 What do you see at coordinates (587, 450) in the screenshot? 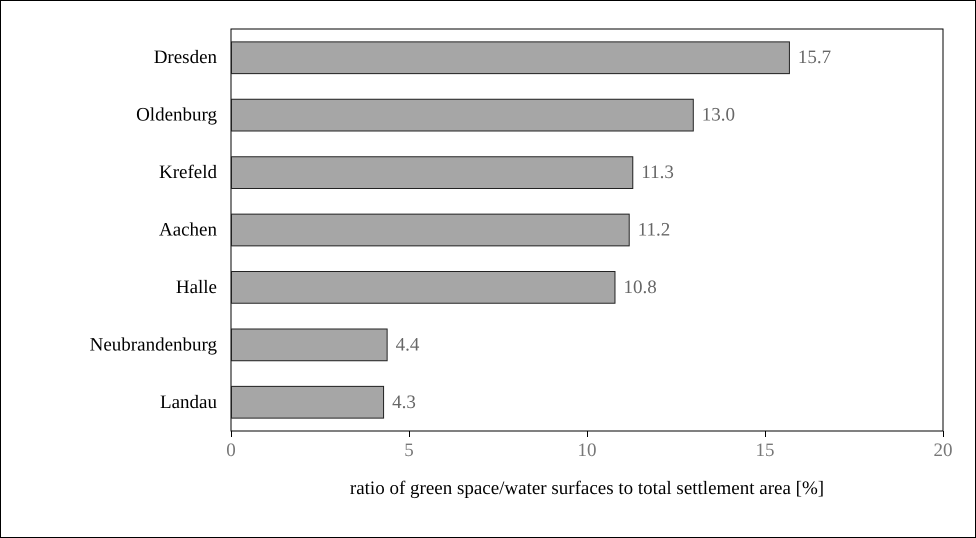
I see `x-tick-label: 10` at bounding box center [587, 450].